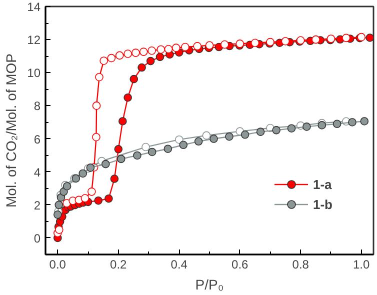  I want to click on y-tick-label: 10, so click(34, 73).